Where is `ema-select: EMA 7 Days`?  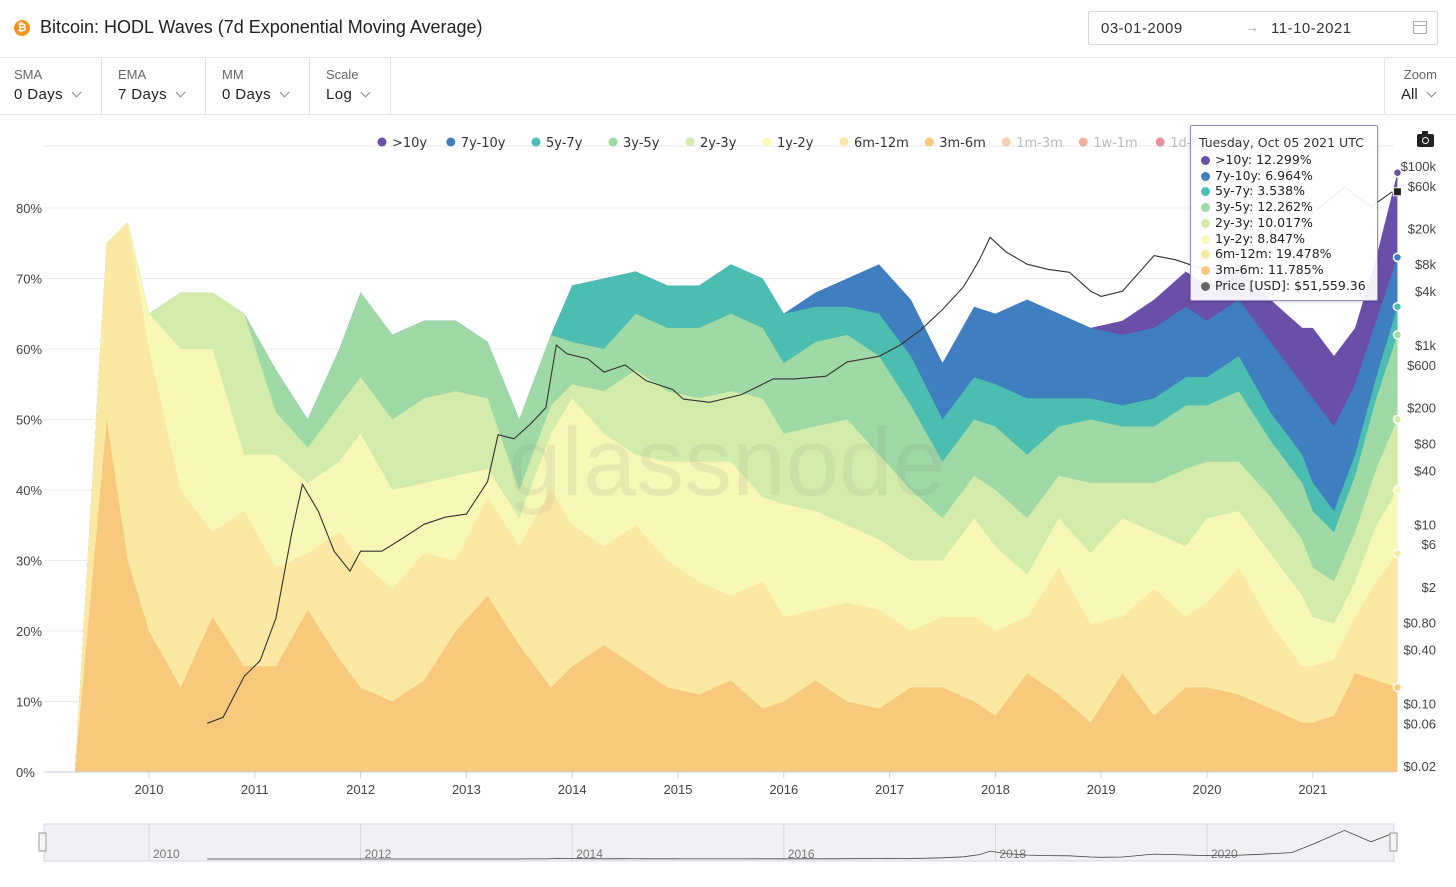
ema-select: EMA 7 Days is located at coordinates (154, 85).